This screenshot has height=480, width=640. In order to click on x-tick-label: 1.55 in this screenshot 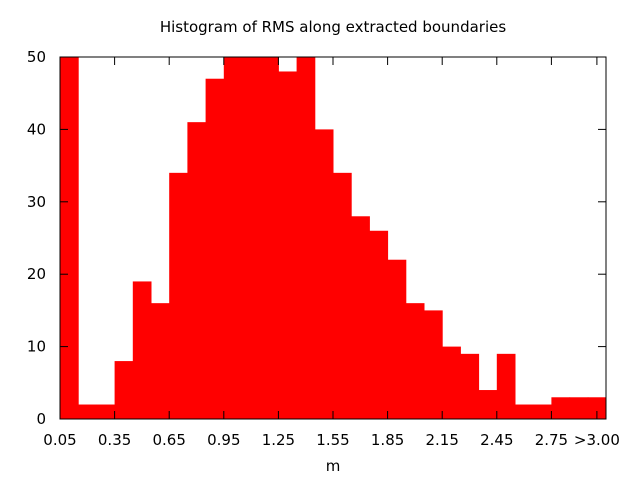, I will do `click(332, 440)`.